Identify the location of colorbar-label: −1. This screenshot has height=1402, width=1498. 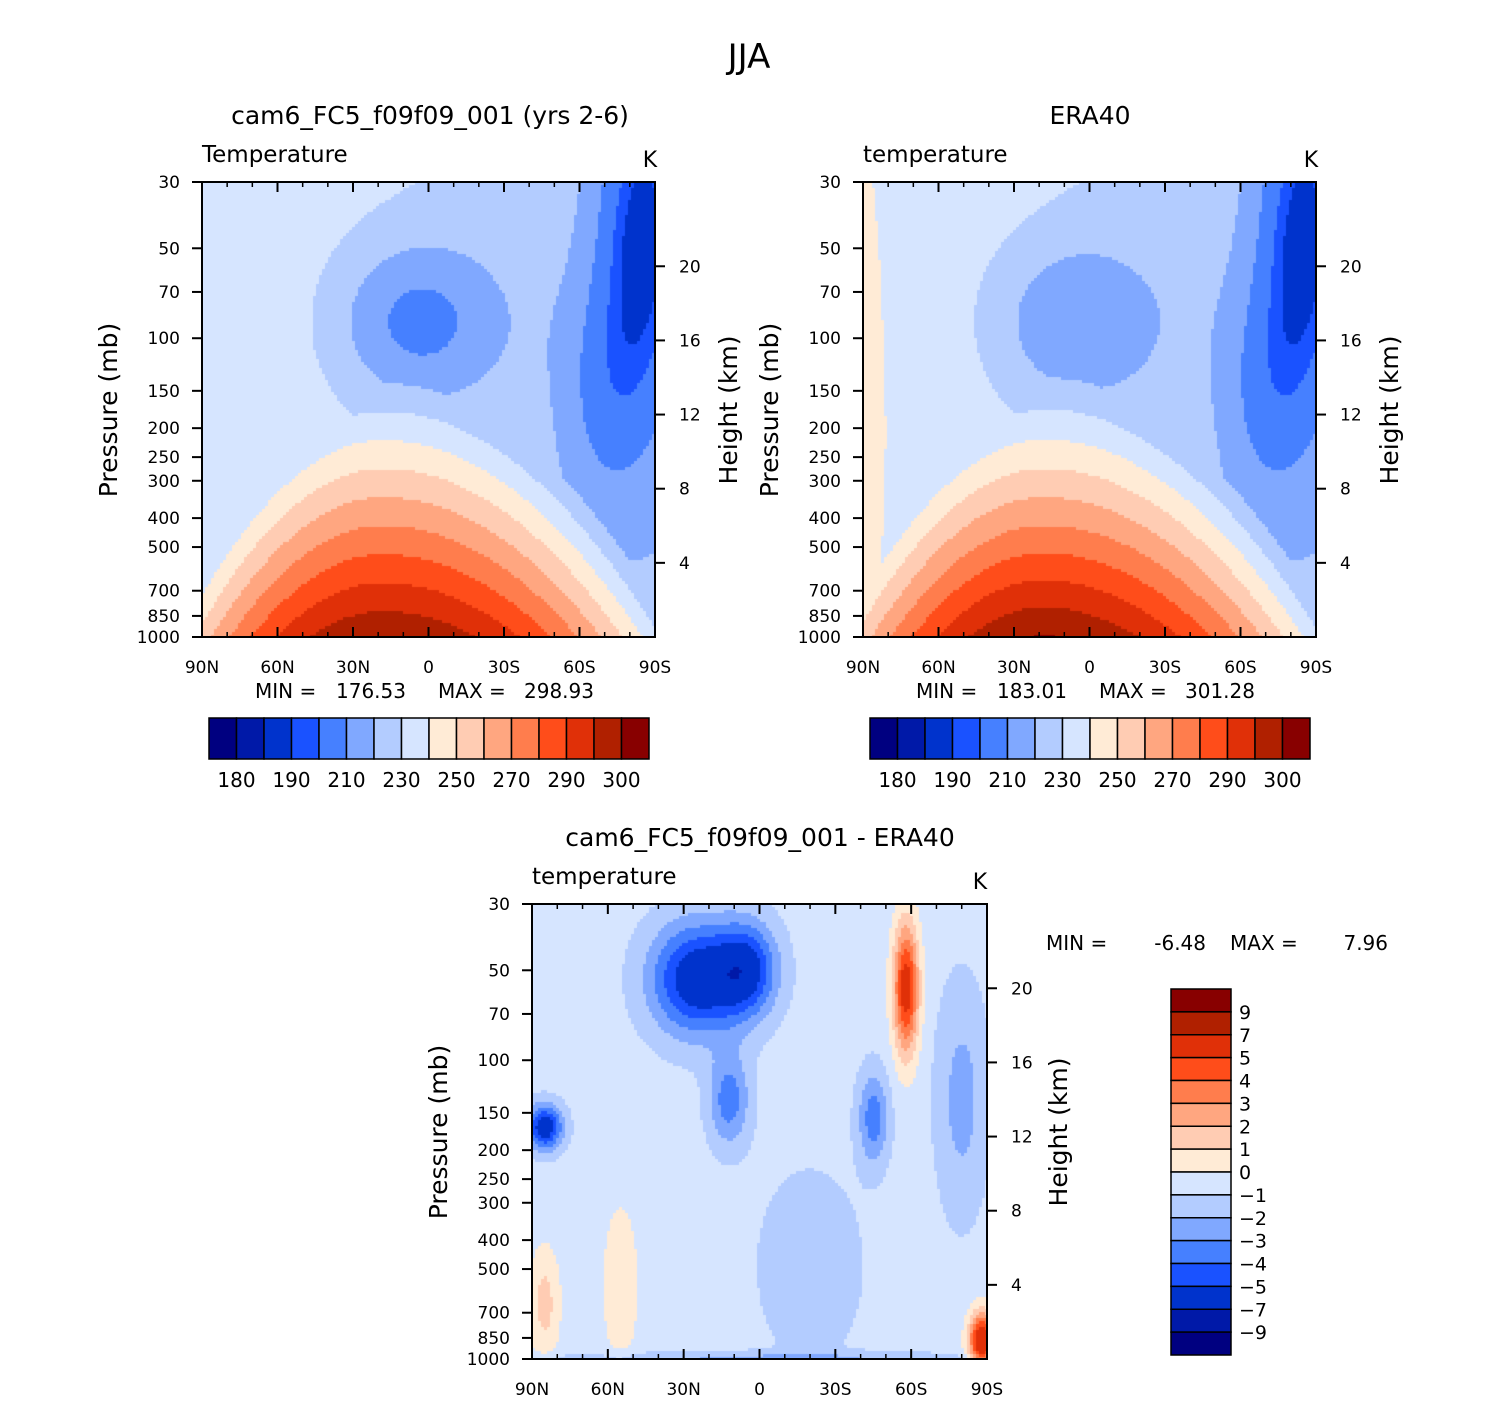
(1253, 1196).